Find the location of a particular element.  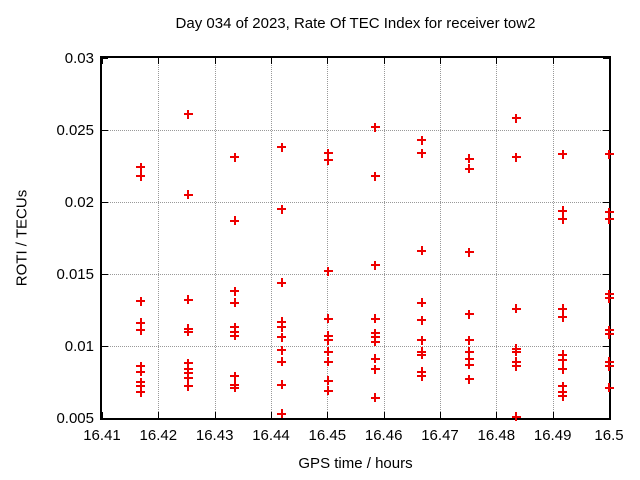

y-tick-label: 0.025 is located at coordinates (75, 130).